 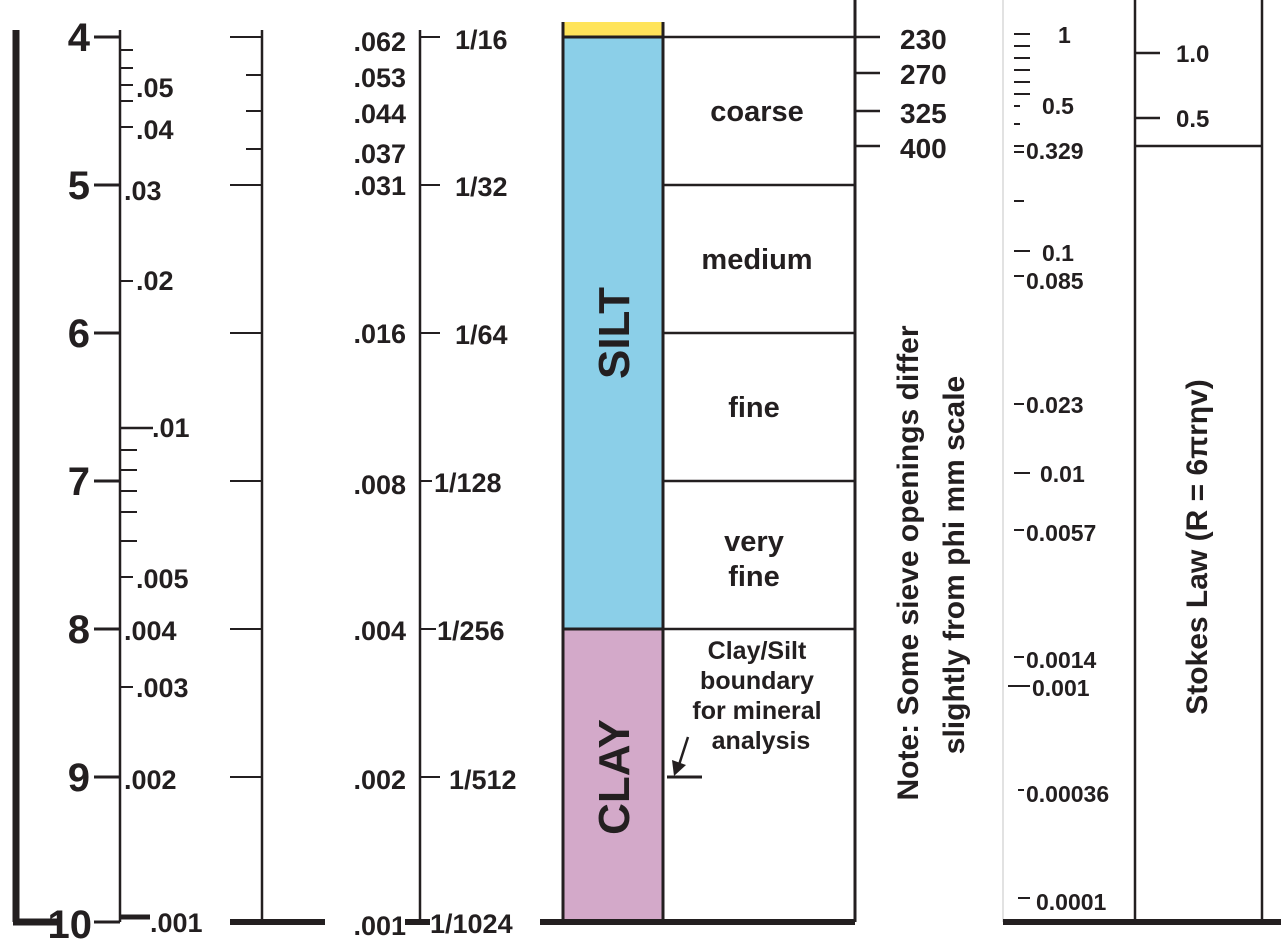 I want to click on mm-fine-label: .005, so click(x=162, y=579).